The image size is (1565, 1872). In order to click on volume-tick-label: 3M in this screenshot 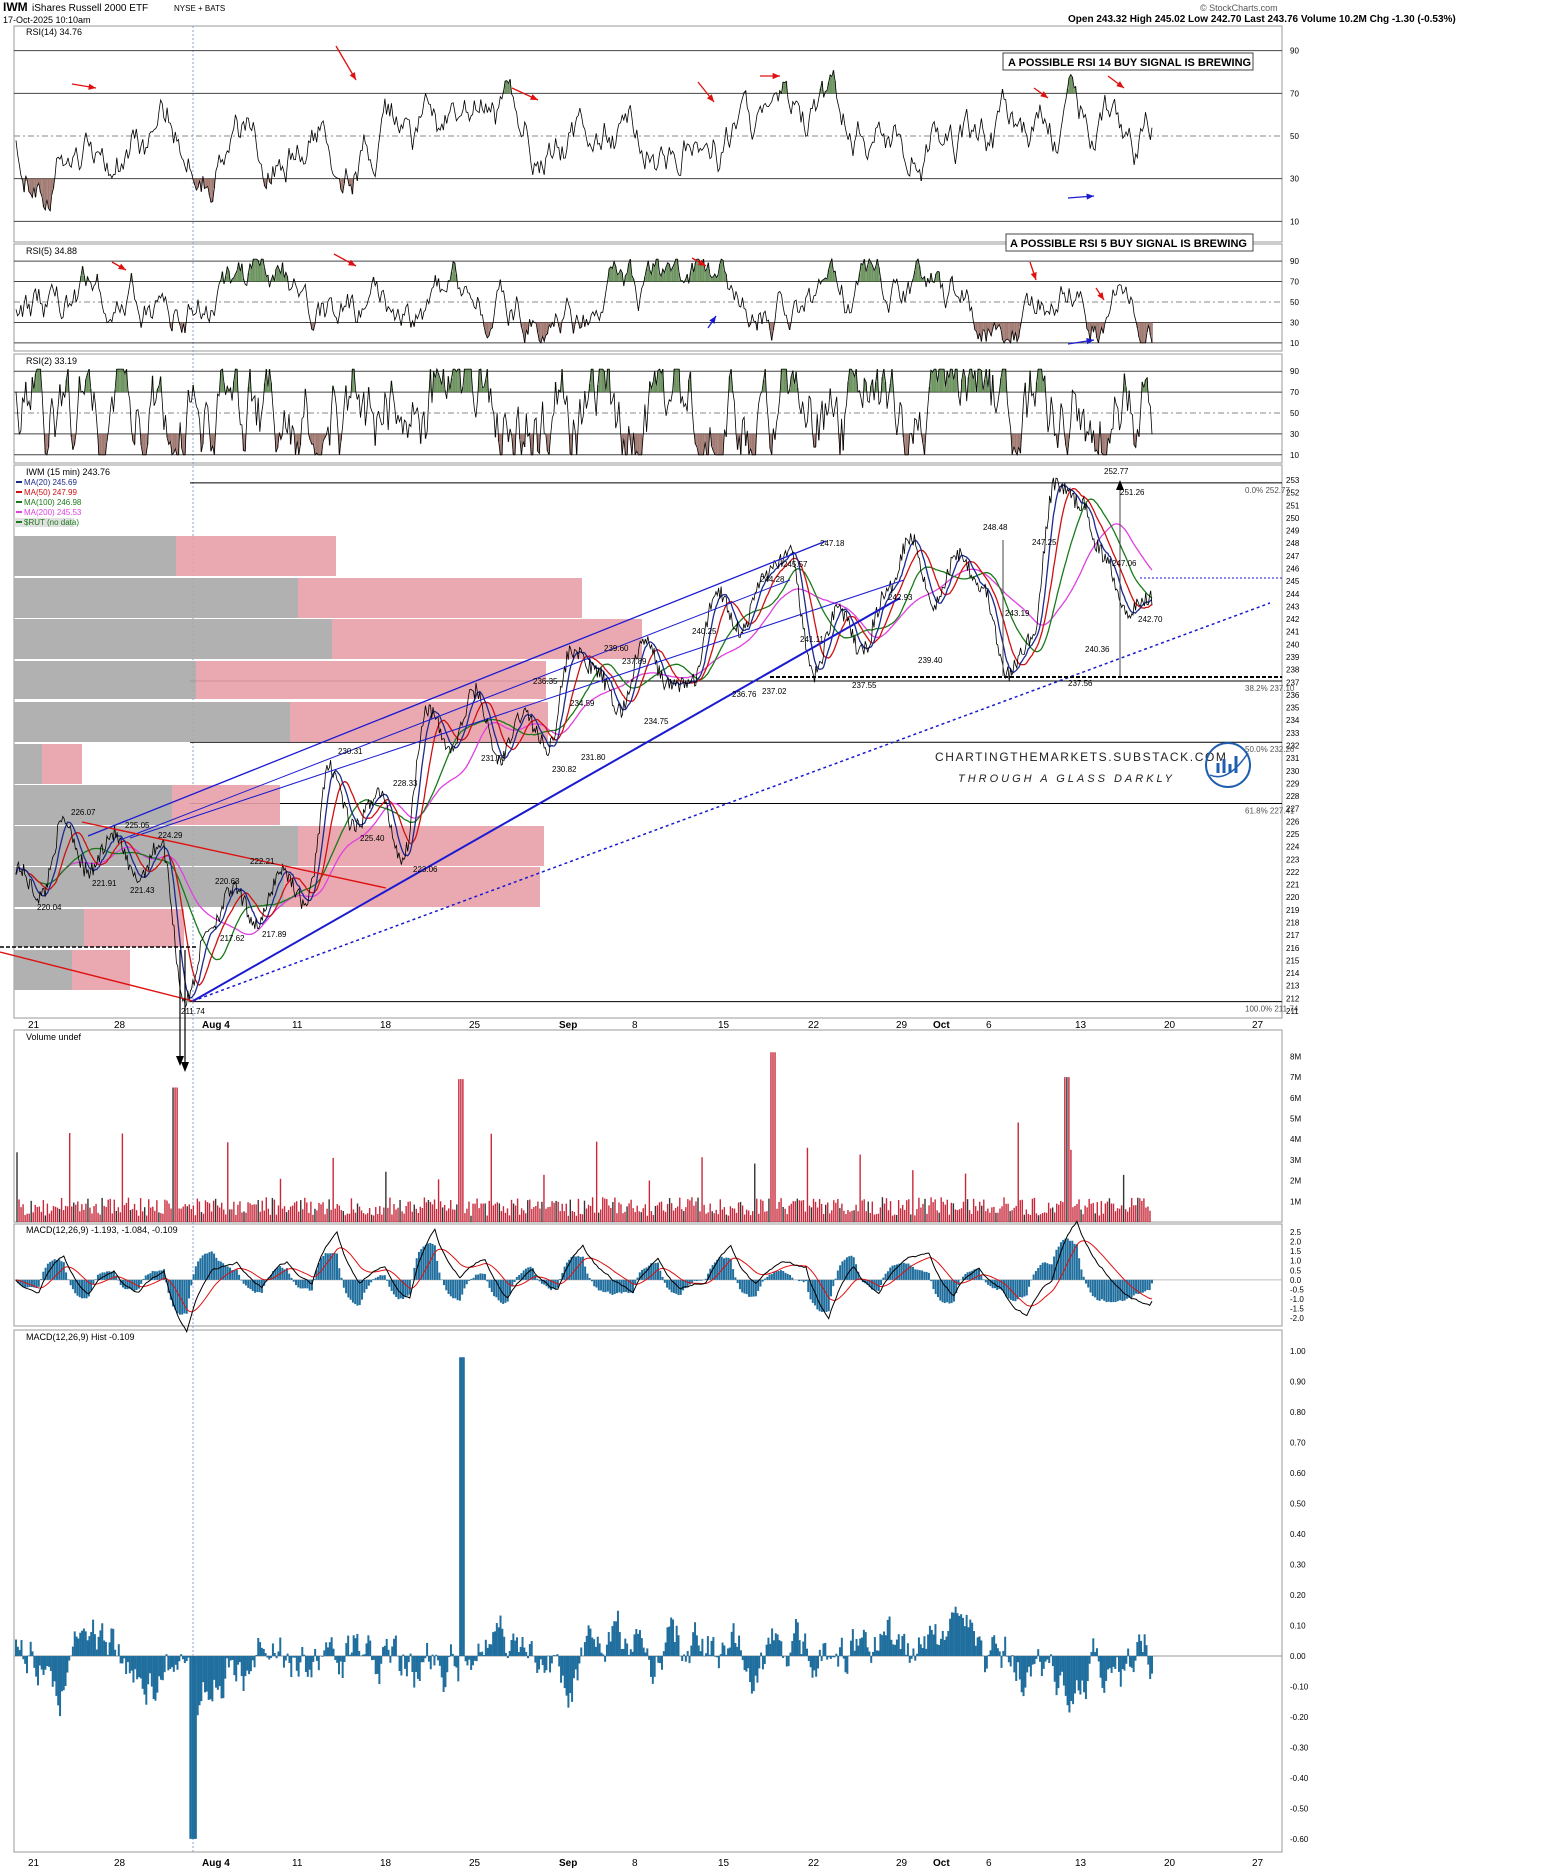, I will do `click(1295, 1160)`.